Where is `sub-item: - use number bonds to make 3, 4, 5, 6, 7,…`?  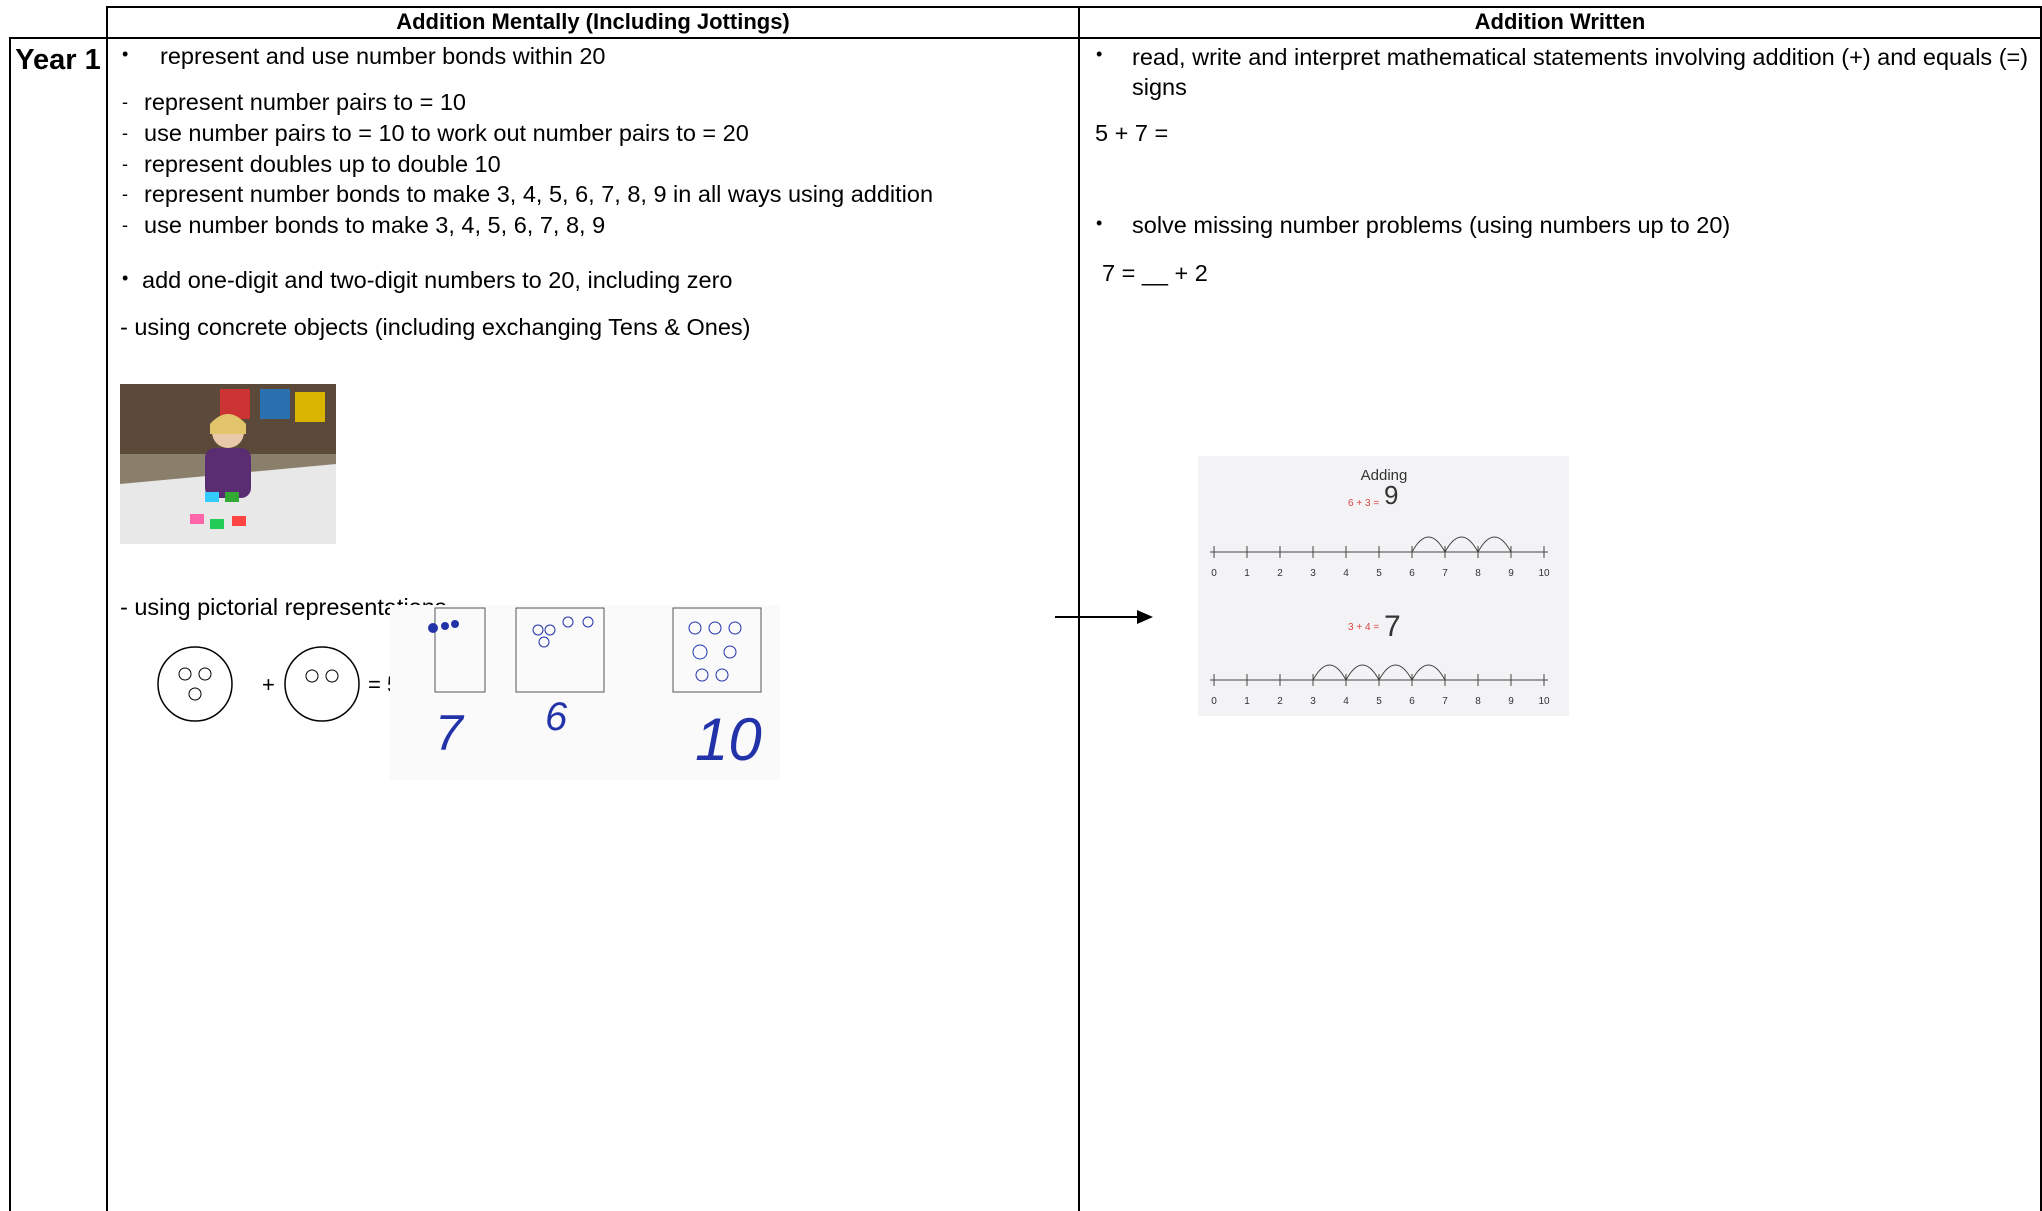 sub-item: - use number bonds to make 3, 4, 5, 6, 7,… is located at coordinates (364, 225).